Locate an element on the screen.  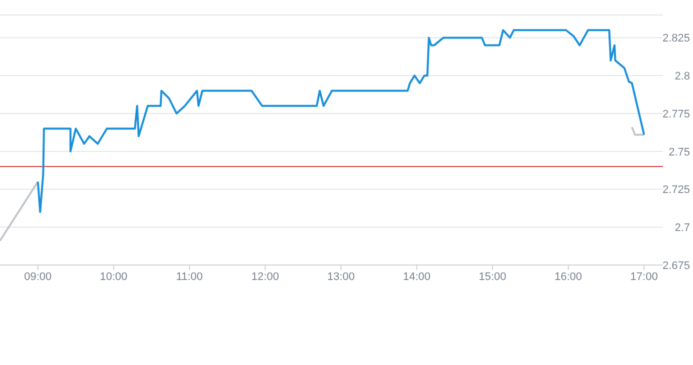
x-tick-label: 13:00 is located at coordinates (341, 276).